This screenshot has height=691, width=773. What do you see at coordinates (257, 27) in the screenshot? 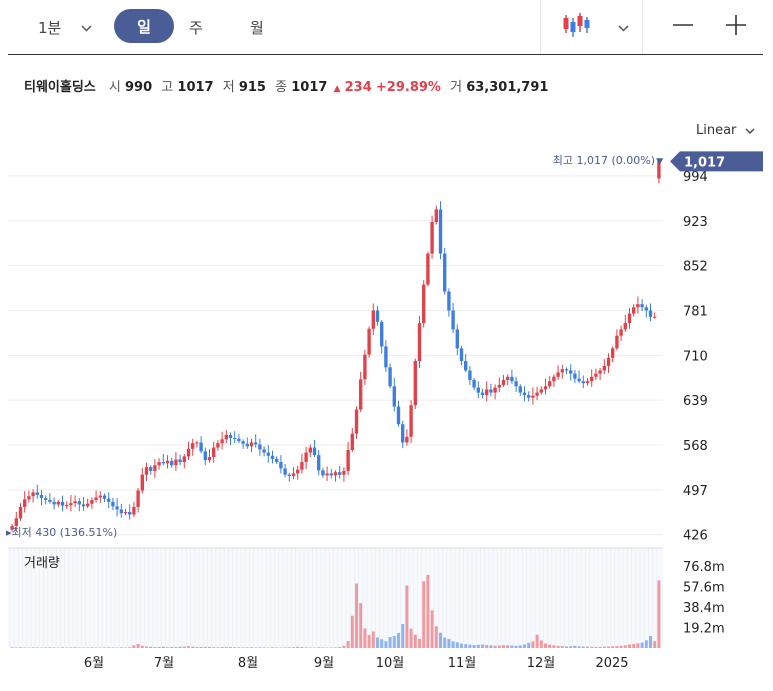
I see `tab-monthly: 월` at bounding box center [257, 27].